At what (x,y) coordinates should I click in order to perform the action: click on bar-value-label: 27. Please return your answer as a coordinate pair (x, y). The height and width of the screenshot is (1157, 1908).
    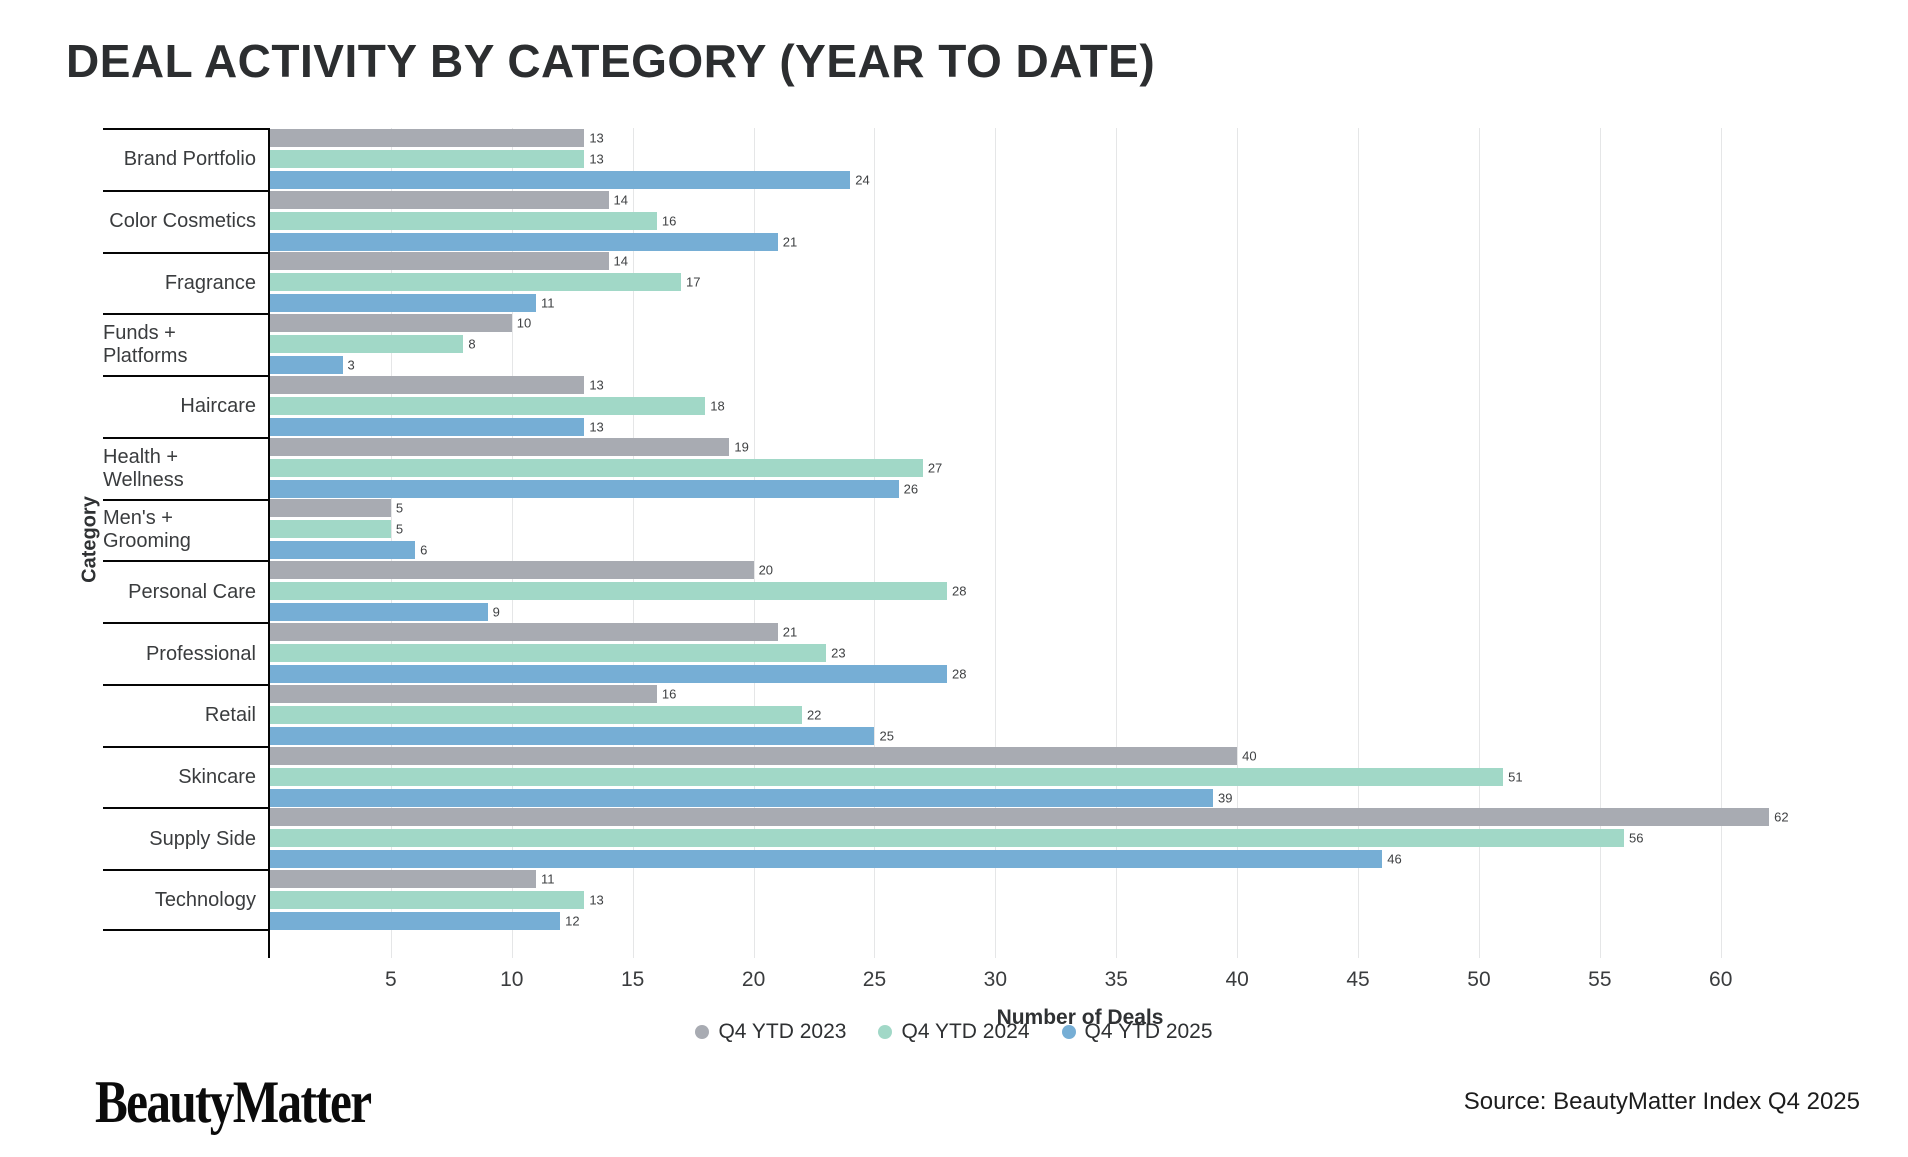
    Looking at the image, I should click on (935, 468).